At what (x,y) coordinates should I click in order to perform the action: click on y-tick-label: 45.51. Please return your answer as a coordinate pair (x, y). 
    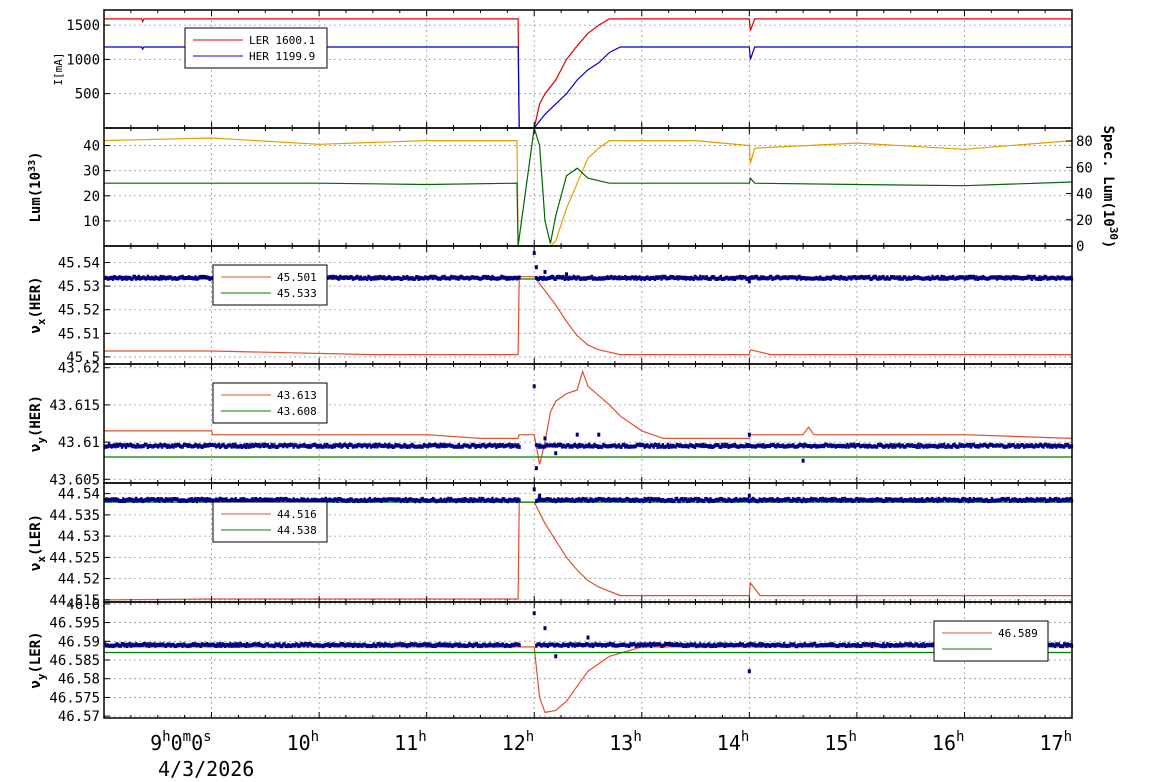
    Looking at the image, I should click on (79, 334).